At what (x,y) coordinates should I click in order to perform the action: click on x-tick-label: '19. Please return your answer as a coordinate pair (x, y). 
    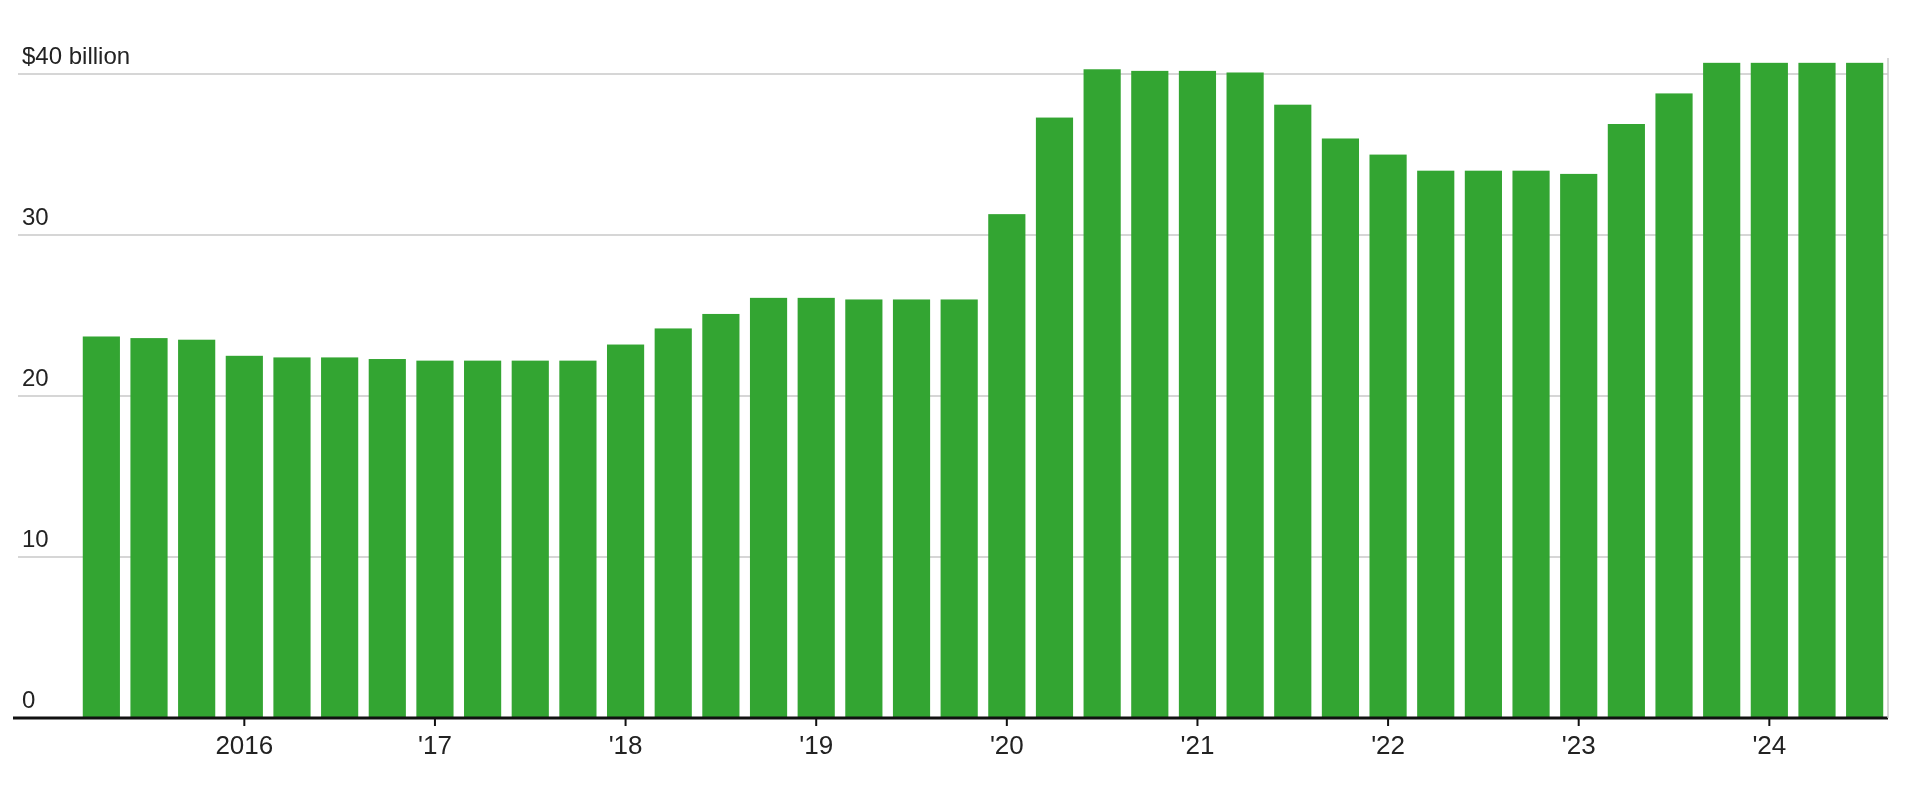
    Looking at the image, I should click on (816, 745).